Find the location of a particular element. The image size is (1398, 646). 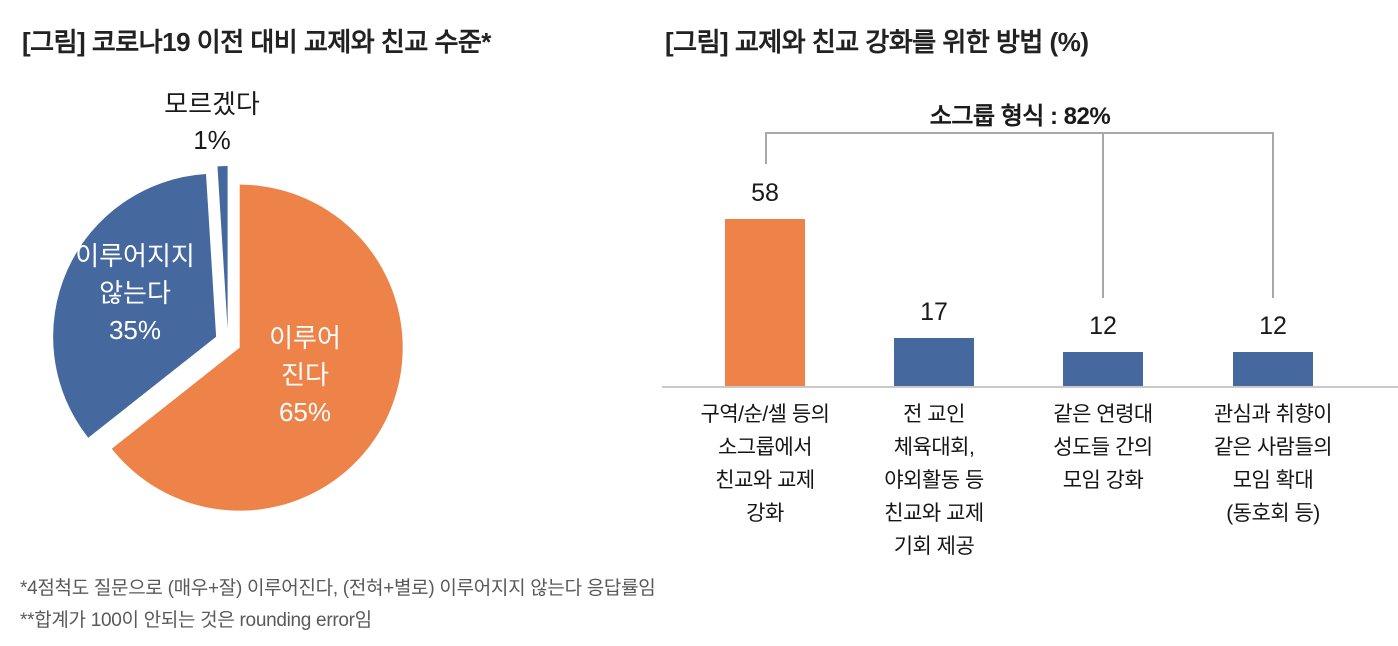

pie-label-not-happening: 이루어지지 않는다 35% is located at coordinates (135, 293).